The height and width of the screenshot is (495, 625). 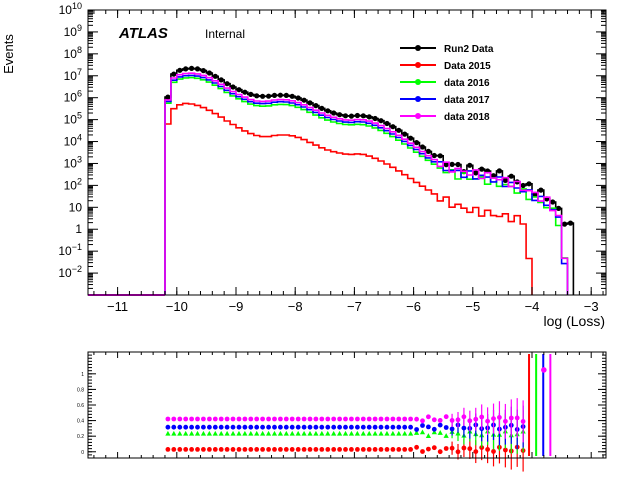 What do you see at coordinates (73, 162) in the screenshot?
I see `y-tick-label: 10³` at bounding box center [73, 162].